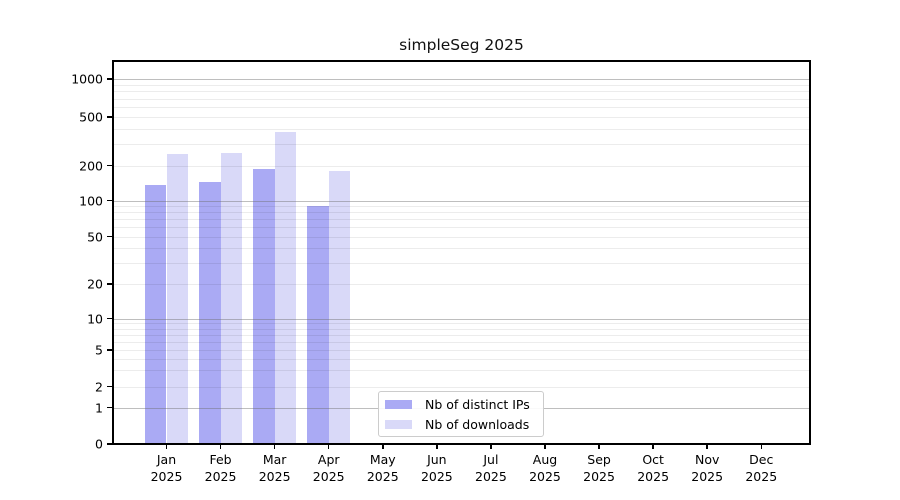 This screenshot has width=900, height=500. I want to click on x-tick-label-may: May 2025, so click(382, 468).